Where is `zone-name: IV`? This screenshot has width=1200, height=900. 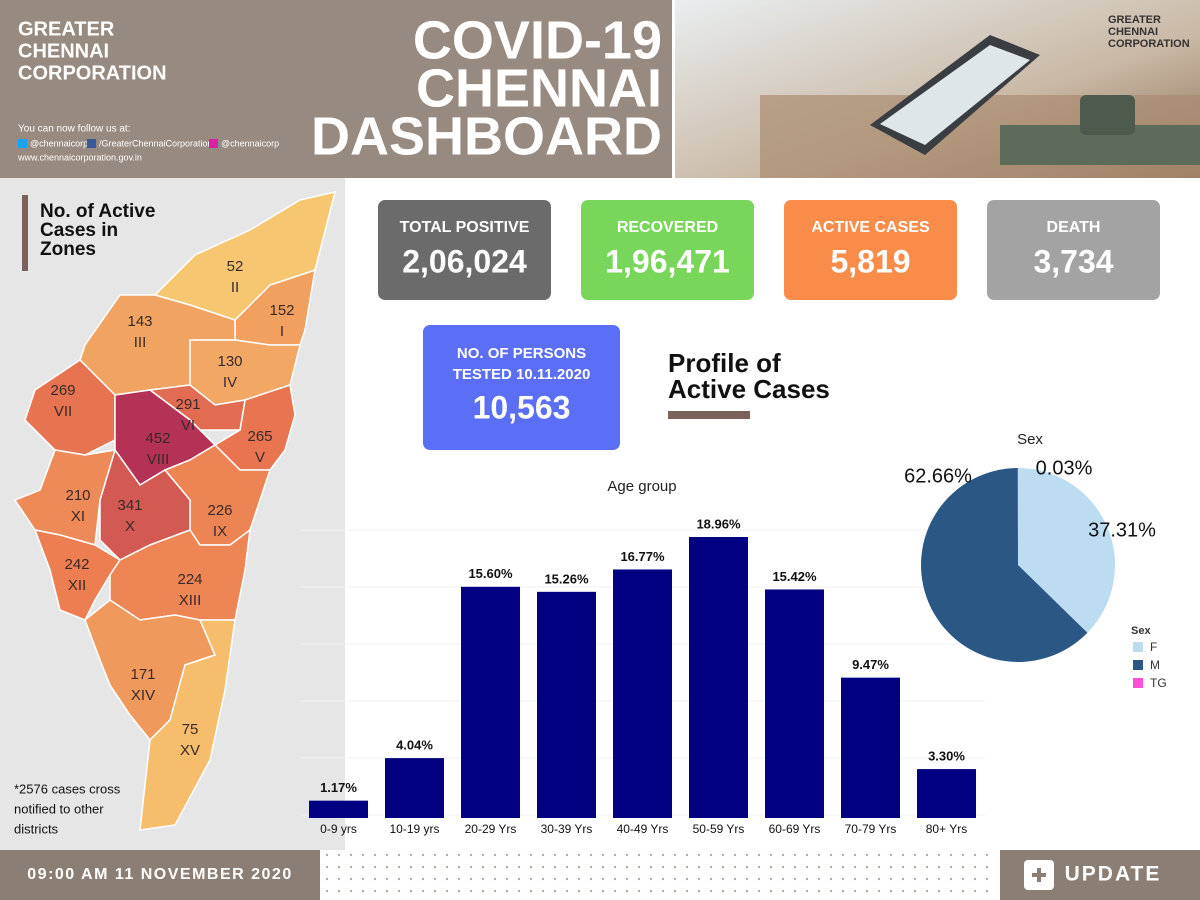
zone-name: IV is located at coordinates (230, 382).